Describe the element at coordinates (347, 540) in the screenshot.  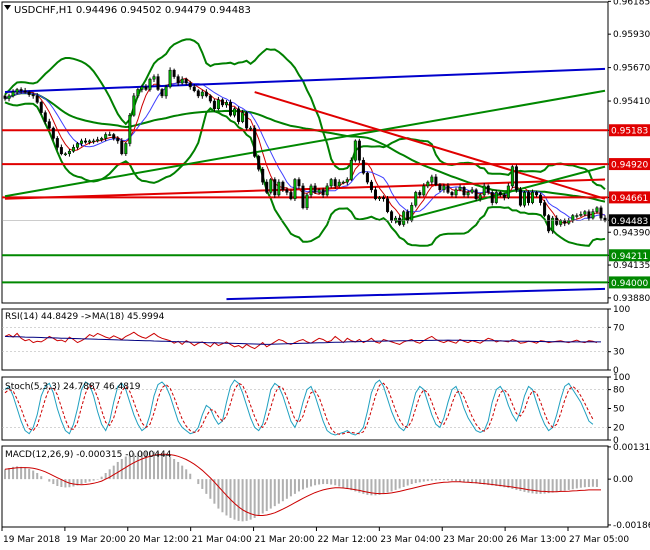
I see `time-axis-label: 22 Mar 12:00` at that location.